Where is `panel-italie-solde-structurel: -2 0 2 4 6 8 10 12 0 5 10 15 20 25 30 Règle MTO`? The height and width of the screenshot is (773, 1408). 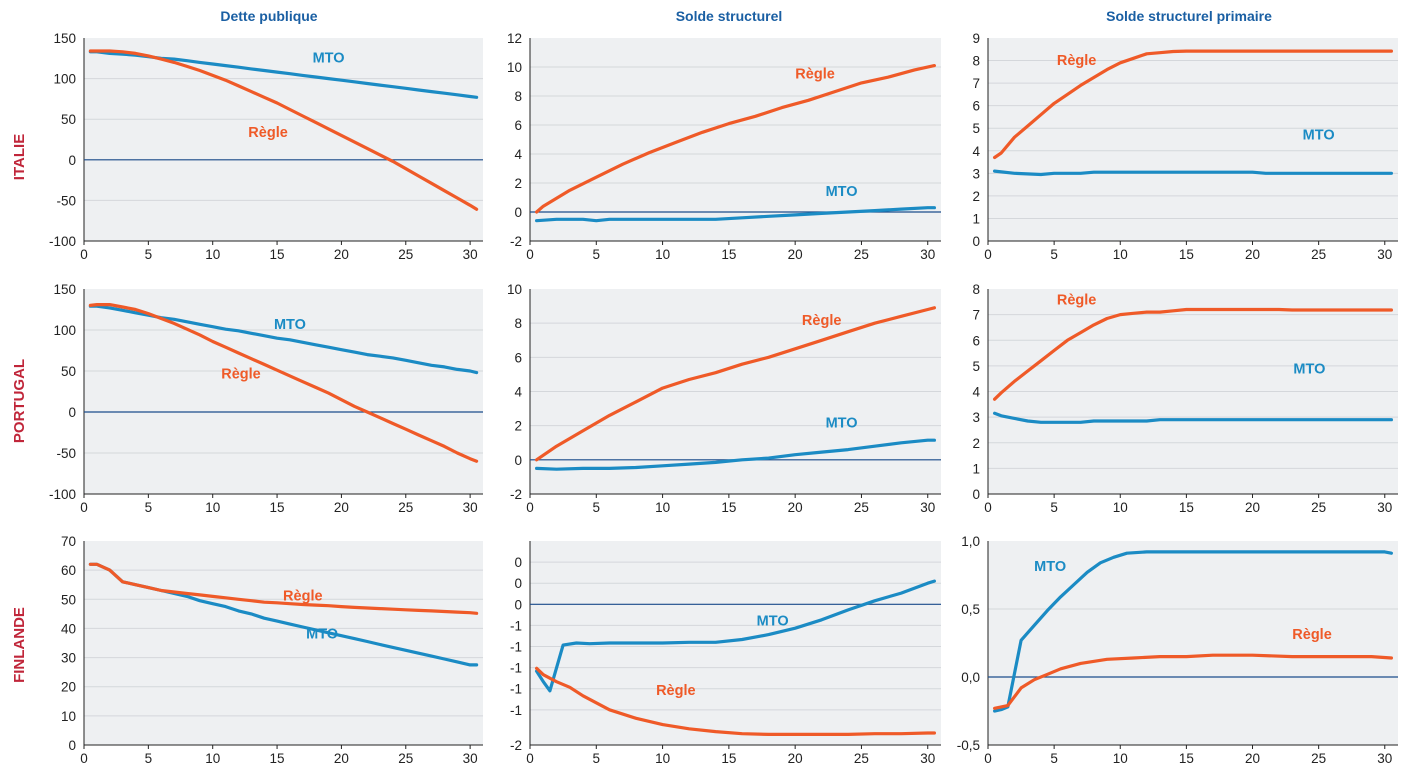
panel-italie-solde-structurel: -2 0 2 4 6 8 10 12 0 5 10 15 20 25 30 Règle MTO is located at coordinates (724, 146).